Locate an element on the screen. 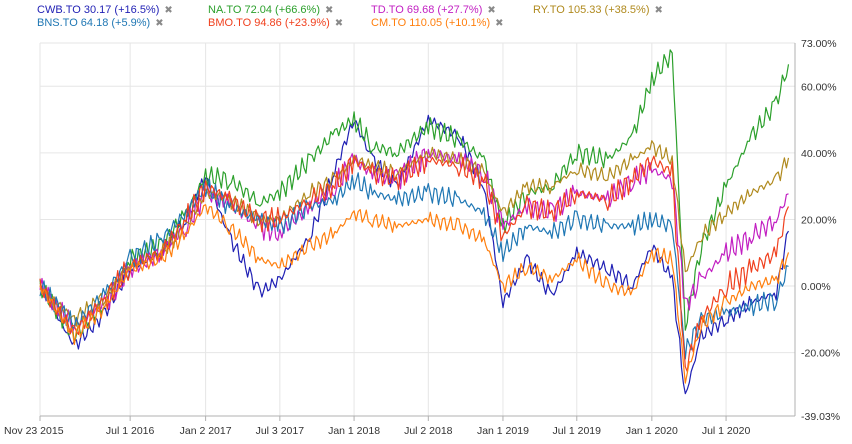  y-tick-label: 73.00% is located at coordinates (819, 44).